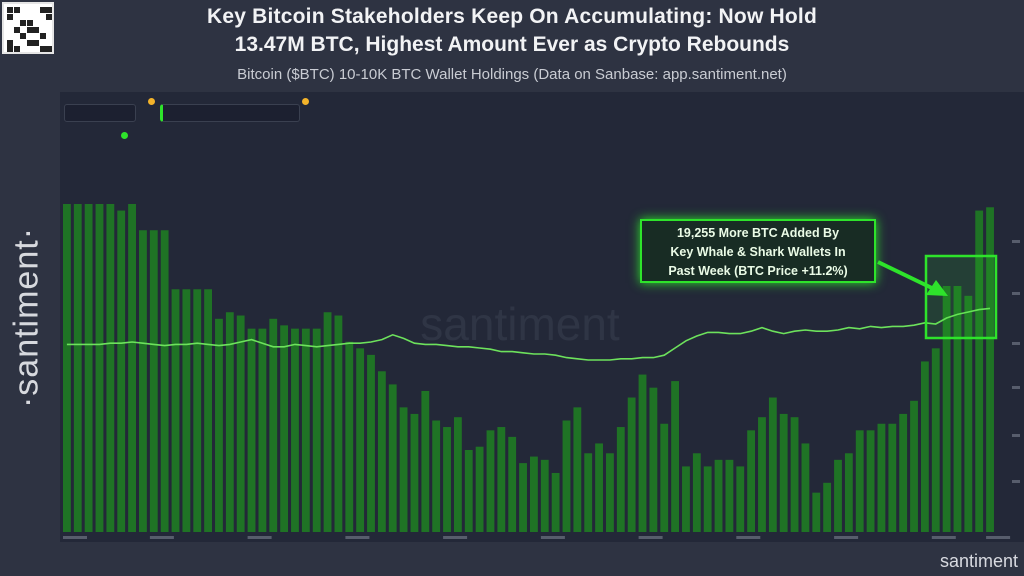  What do you see at coordinates (978, 561) in the screenshot?
I see `santiment-footer-logo: santiment` at bounding box center [978, 561].